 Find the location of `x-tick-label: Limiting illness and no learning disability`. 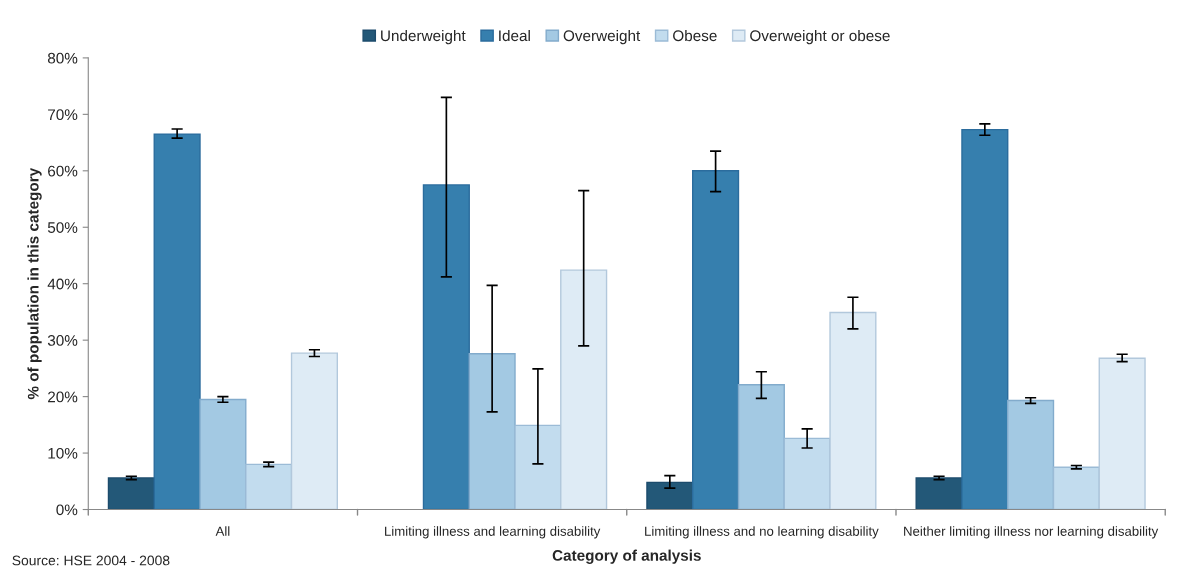

x-tick-label: Limiting illness and no learning disability is located at coordinates (762, 532).